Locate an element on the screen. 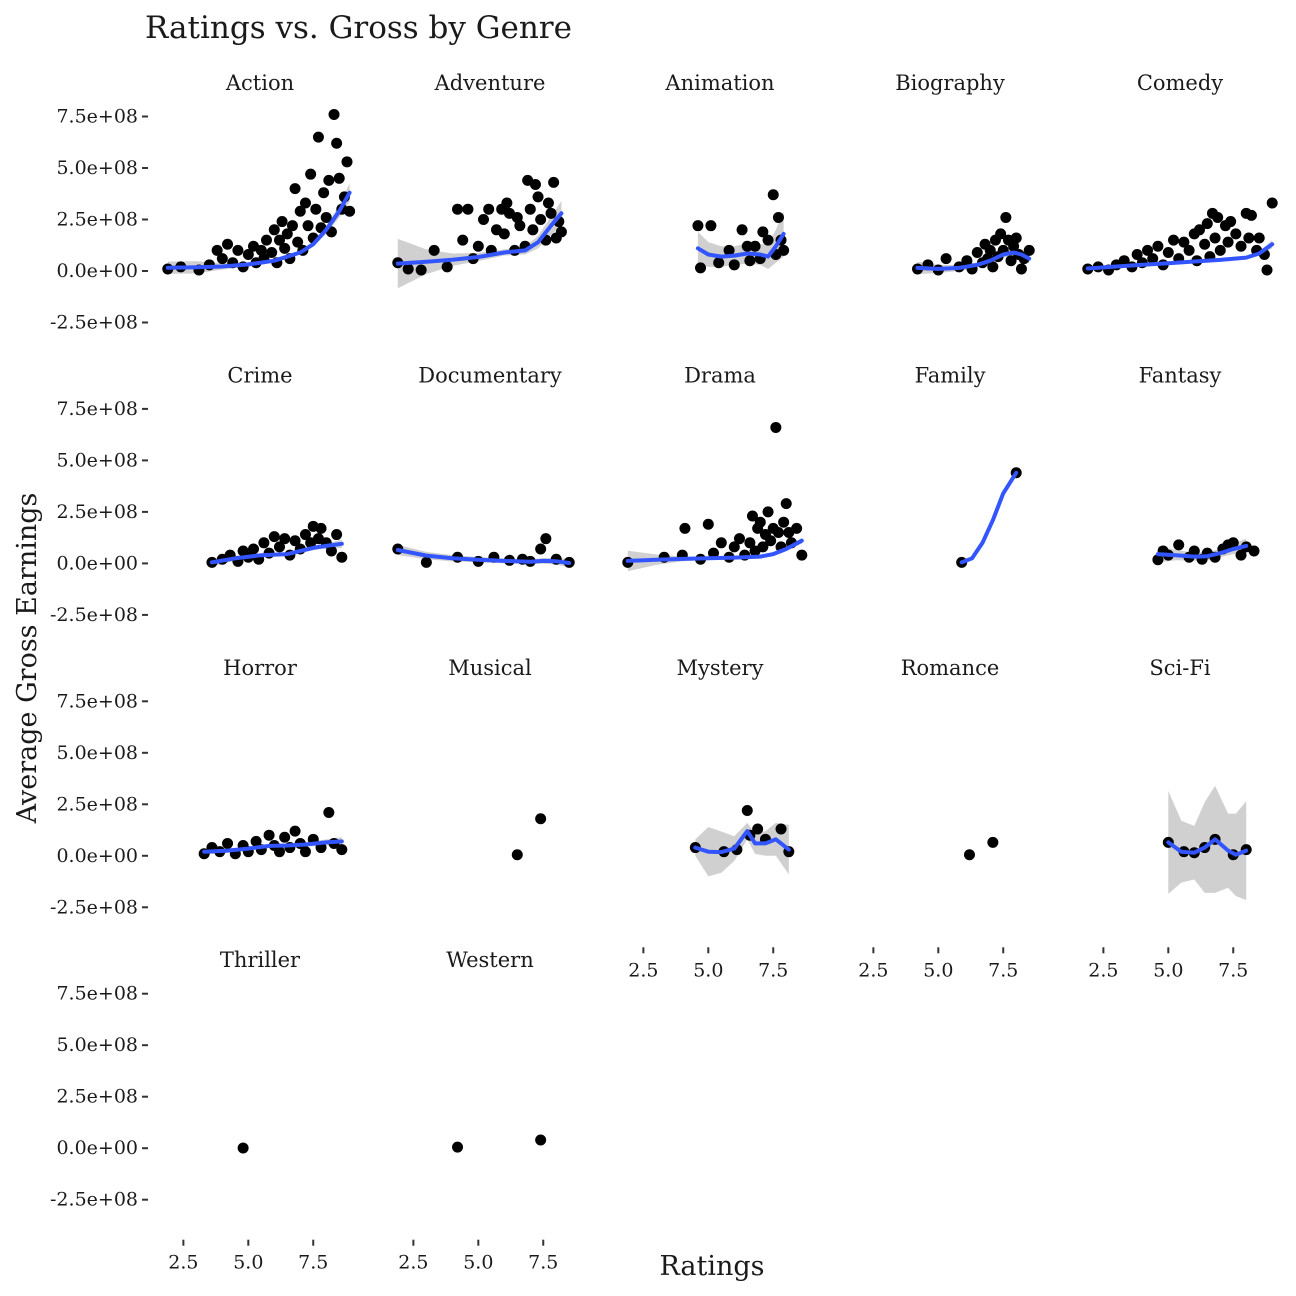 The width and height of the screenshot is (1296, 1296). facet-fantasy: Fantasy is located at coordinates (1199, 464).